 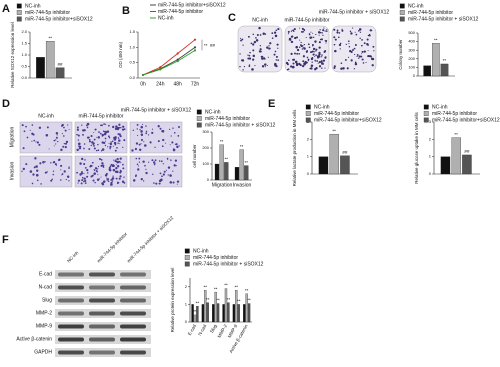 What do you see at coordinates (12, 55) in the screenshot?
I see `y-axis-label: Relative SOX12 expression level` at bounding box center [12, 55].